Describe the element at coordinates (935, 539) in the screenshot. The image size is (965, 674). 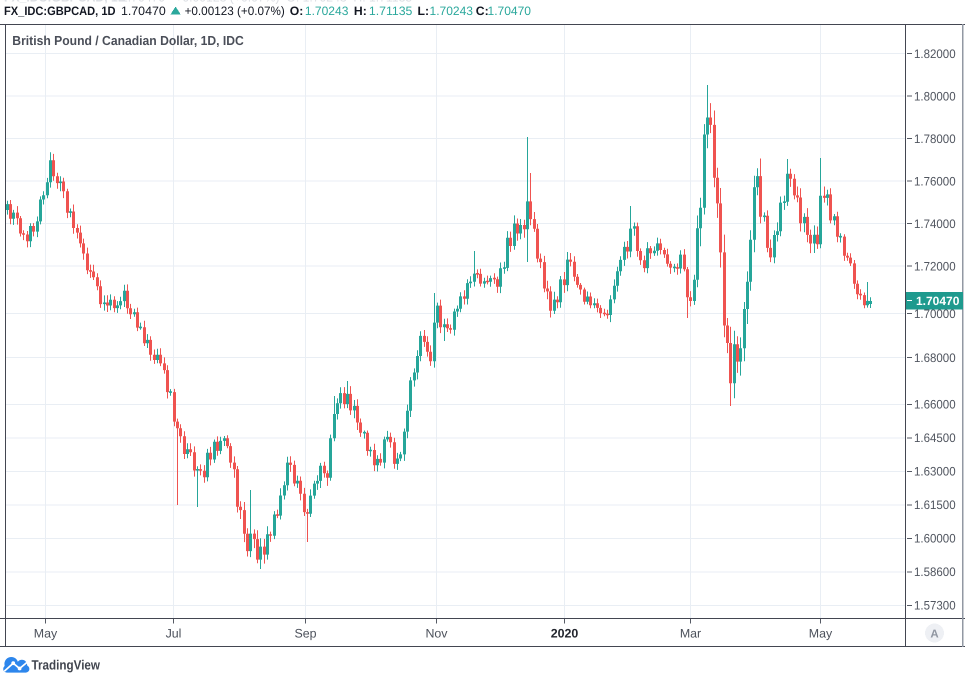
I see `svg-text: 1.60000` at that location.